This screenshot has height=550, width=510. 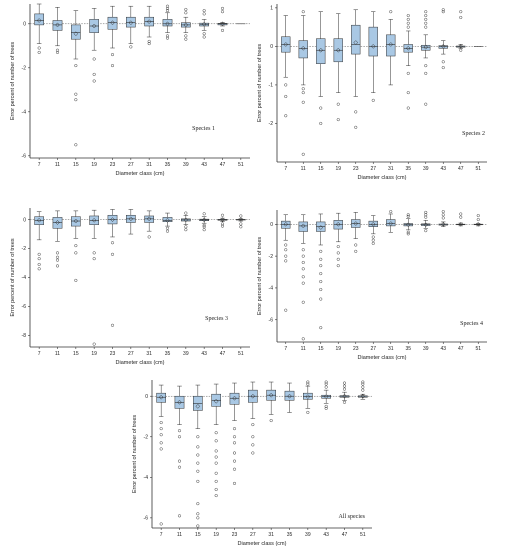 I want to click on x-tick-label: 51, so click(x=241, y=354).